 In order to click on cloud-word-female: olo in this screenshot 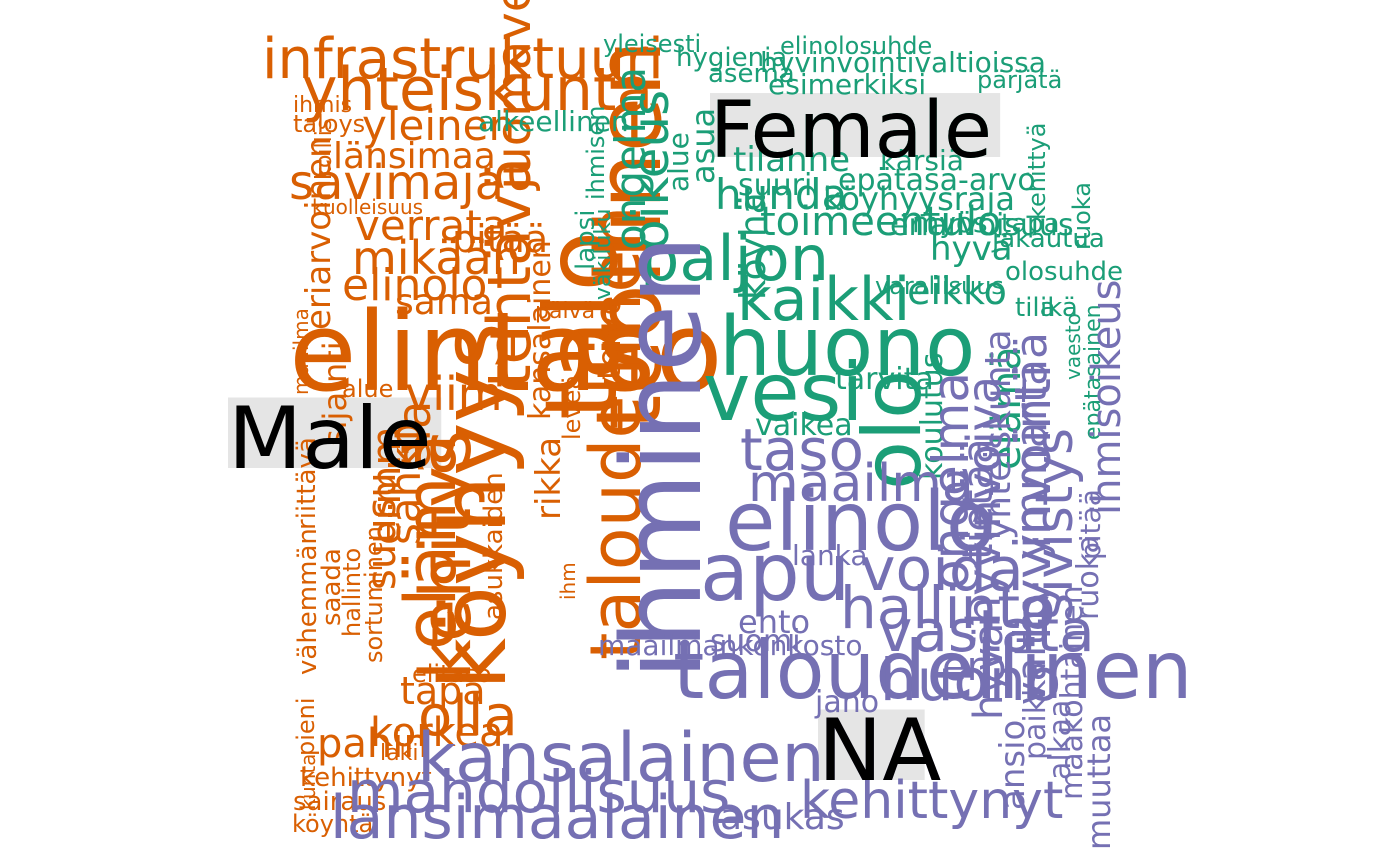, I will do `click(892, 430)`.